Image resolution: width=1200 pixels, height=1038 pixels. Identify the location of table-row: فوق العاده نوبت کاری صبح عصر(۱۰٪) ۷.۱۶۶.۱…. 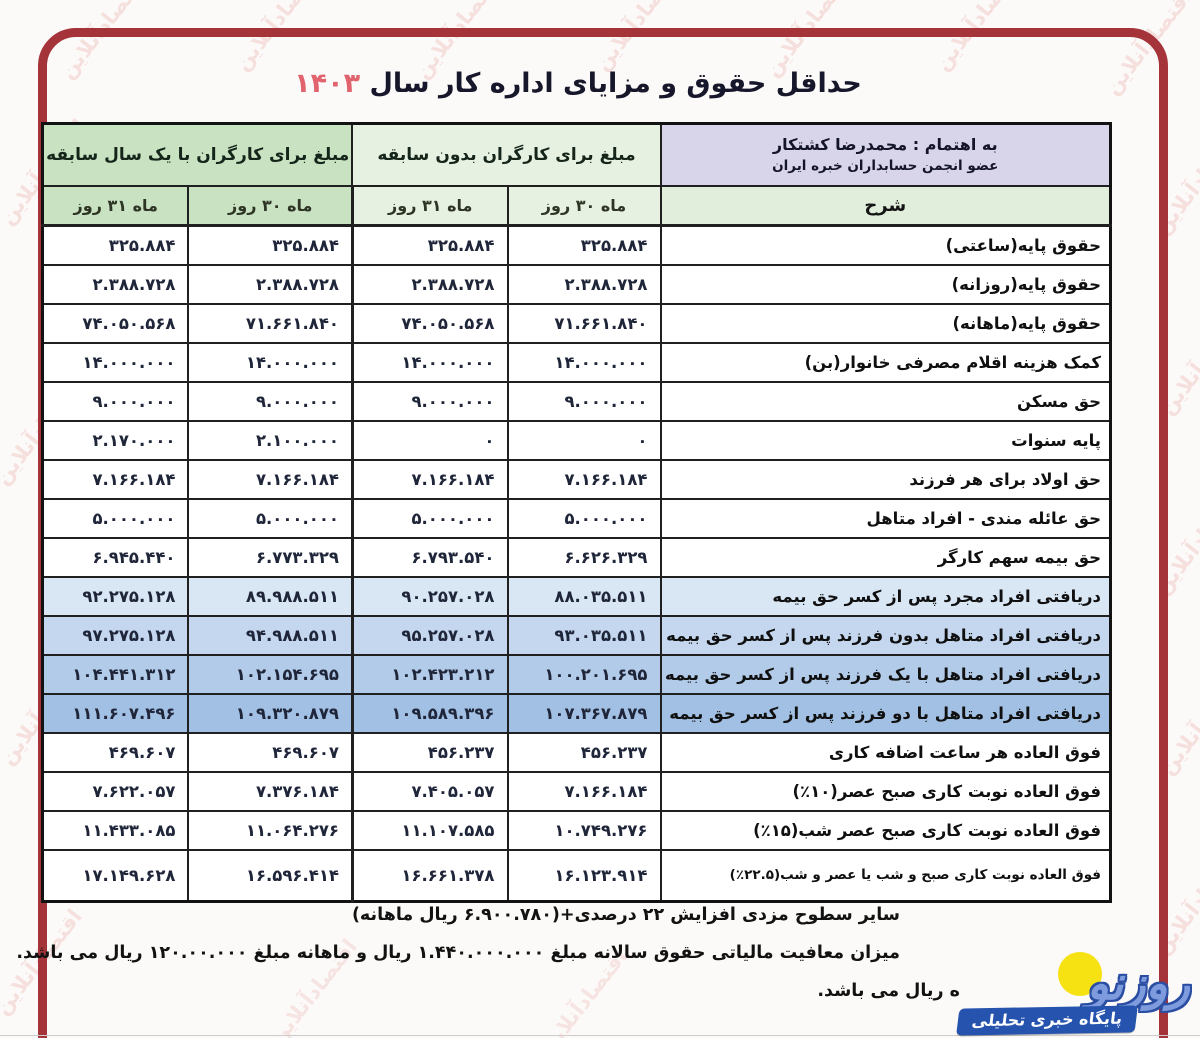
(576, 791).